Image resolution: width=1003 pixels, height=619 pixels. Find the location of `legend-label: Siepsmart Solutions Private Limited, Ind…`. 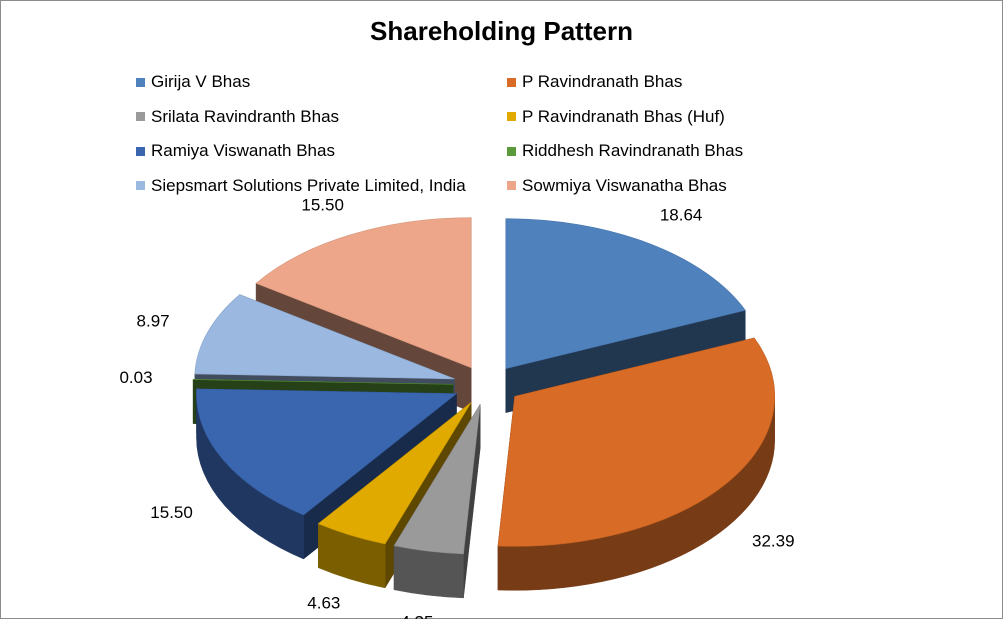

legend-label: Siepsmart Solutions Private Limited, Ind… is located at coordinates (308, 185).